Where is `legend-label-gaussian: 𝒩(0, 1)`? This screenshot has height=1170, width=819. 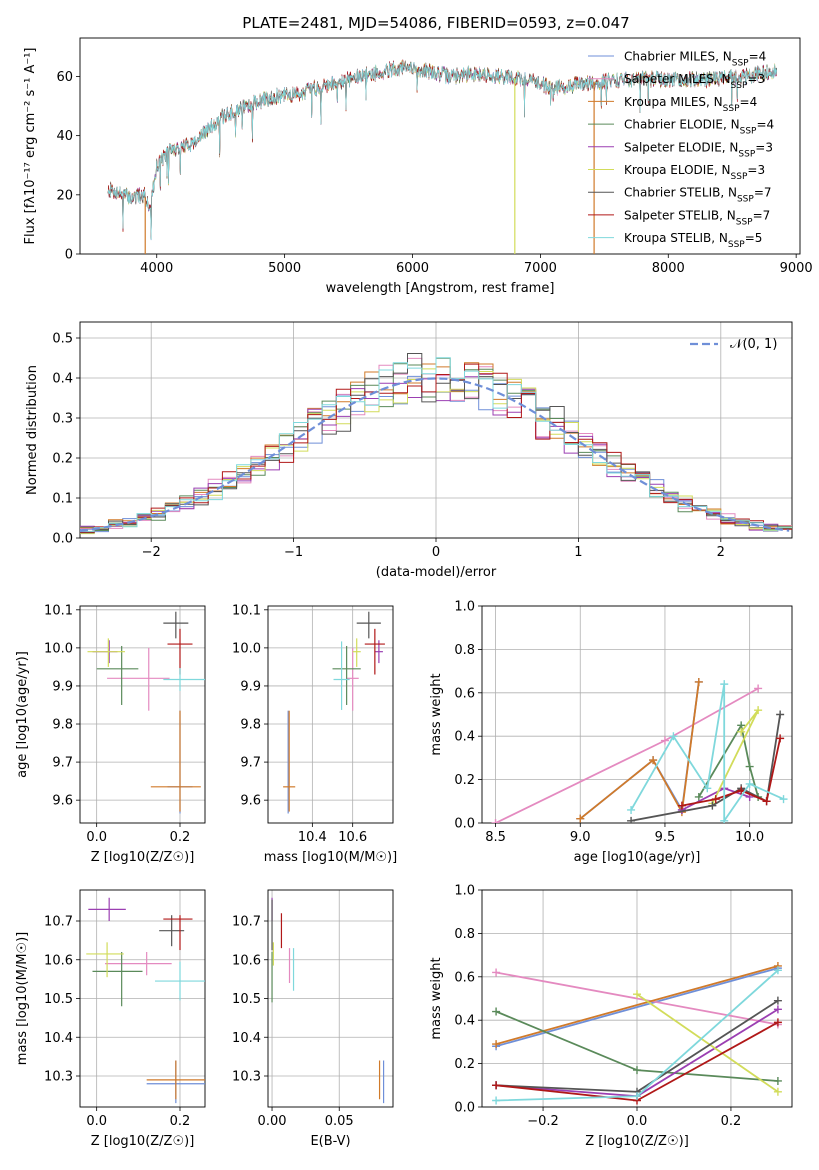 legend-label-gaussian: 𝒩(0, 1) is located at coordinates (753, 344).